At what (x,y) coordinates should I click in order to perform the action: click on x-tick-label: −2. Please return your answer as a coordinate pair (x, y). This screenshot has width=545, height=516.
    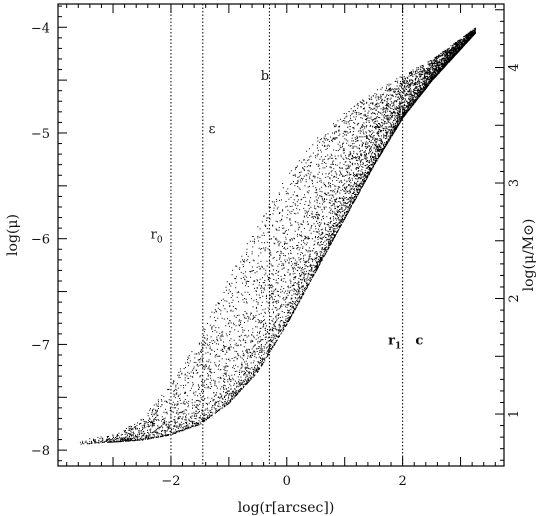
    Looking at the image, I should click on (170, 481).